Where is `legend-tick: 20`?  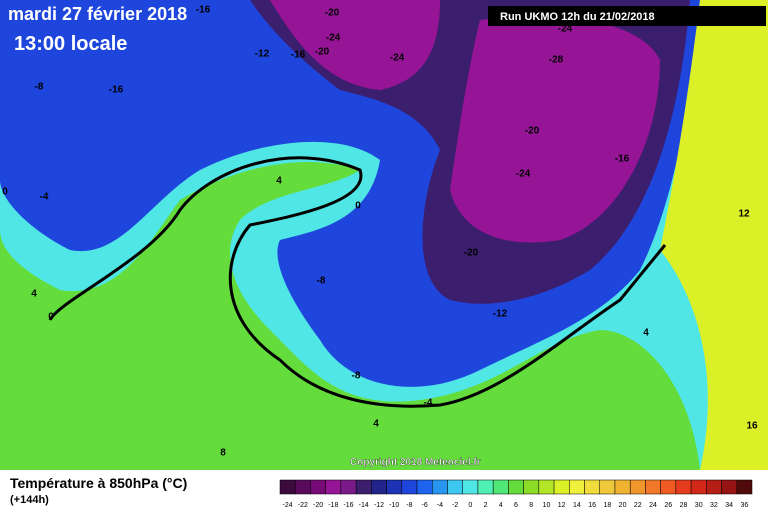 legend-tick: 20 is located at coordinates (623, 505).